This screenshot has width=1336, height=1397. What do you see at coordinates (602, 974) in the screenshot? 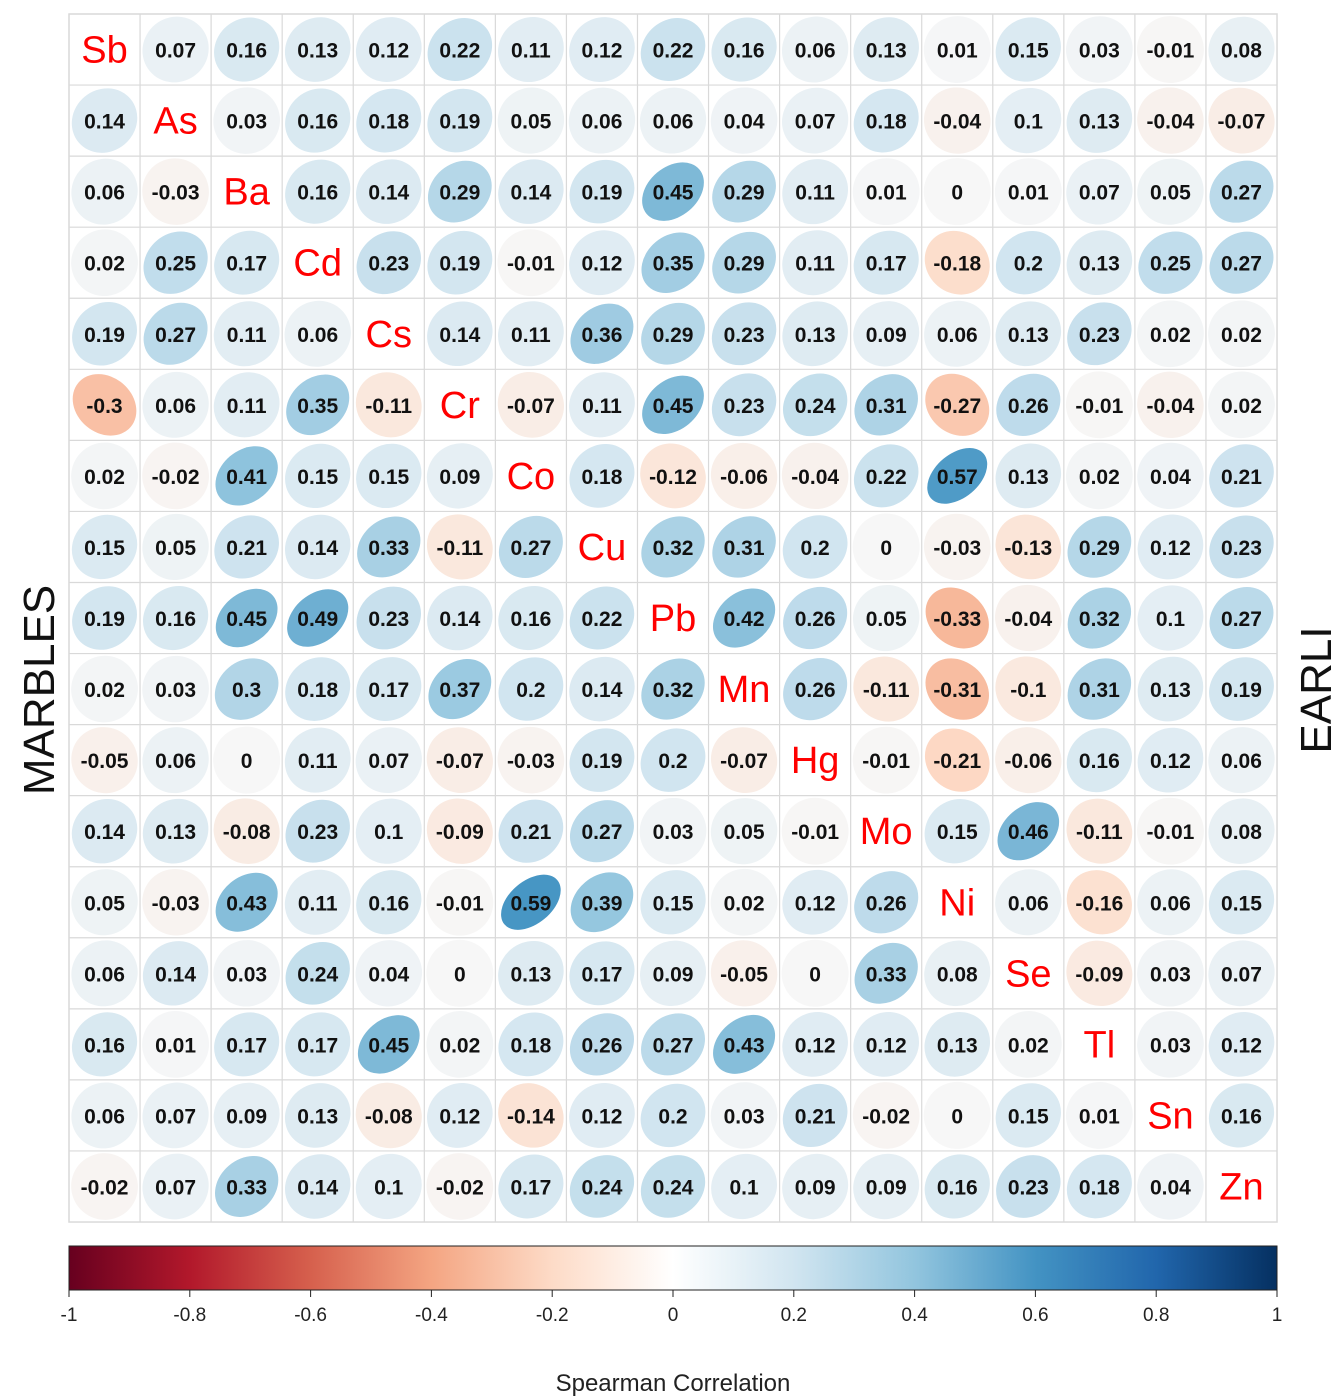
I see `correlation-value: 0.17` at bounding box center [602, 974].